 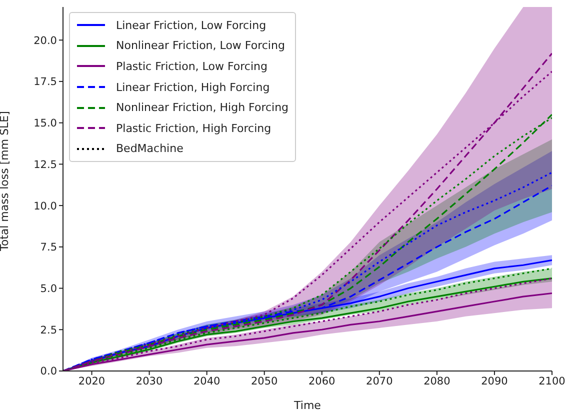 What do you see at coordinates (202, 107) in the screenshot?
I see `legend-label: Nonlinear Friction, High Forcing` at bounding box center [202, 107].